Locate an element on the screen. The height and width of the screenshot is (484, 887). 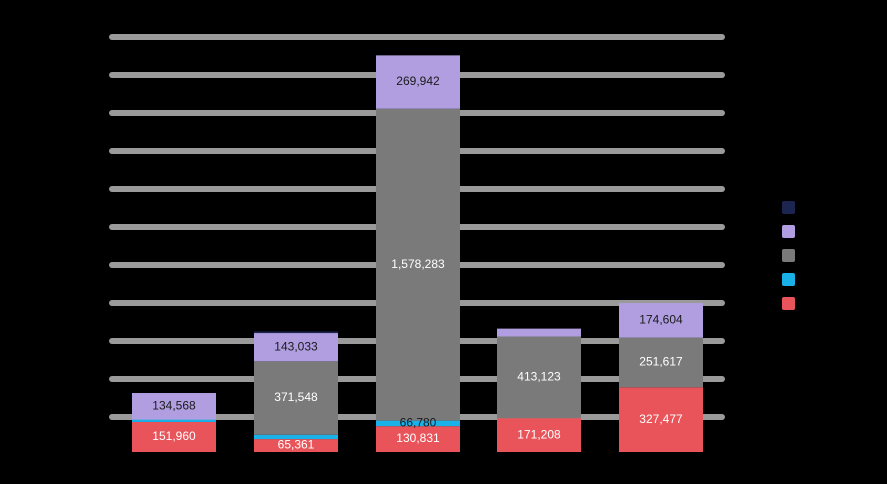
data-label: 171,208 is located at coordinates (539, 434).